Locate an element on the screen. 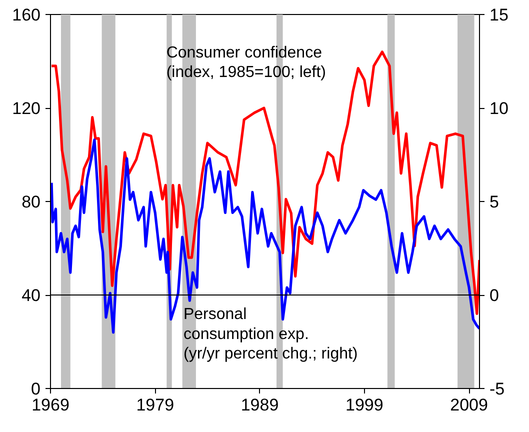  x-tick-label: 1979 is located at coordinates (155, 405).